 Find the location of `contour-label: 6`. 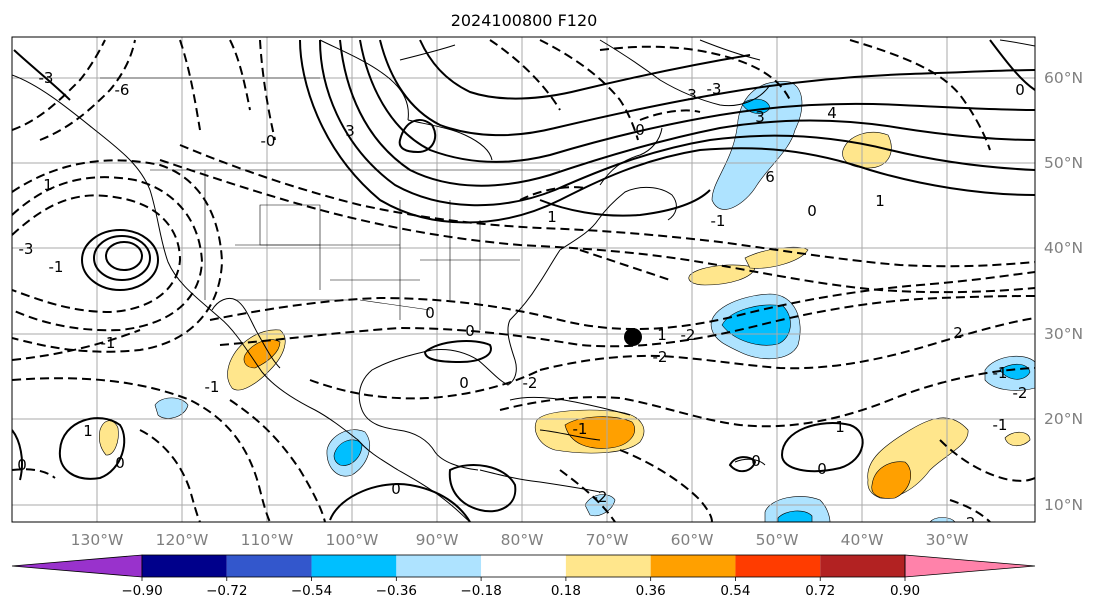

contour-label: 6 is located at coordinates (770, 177).